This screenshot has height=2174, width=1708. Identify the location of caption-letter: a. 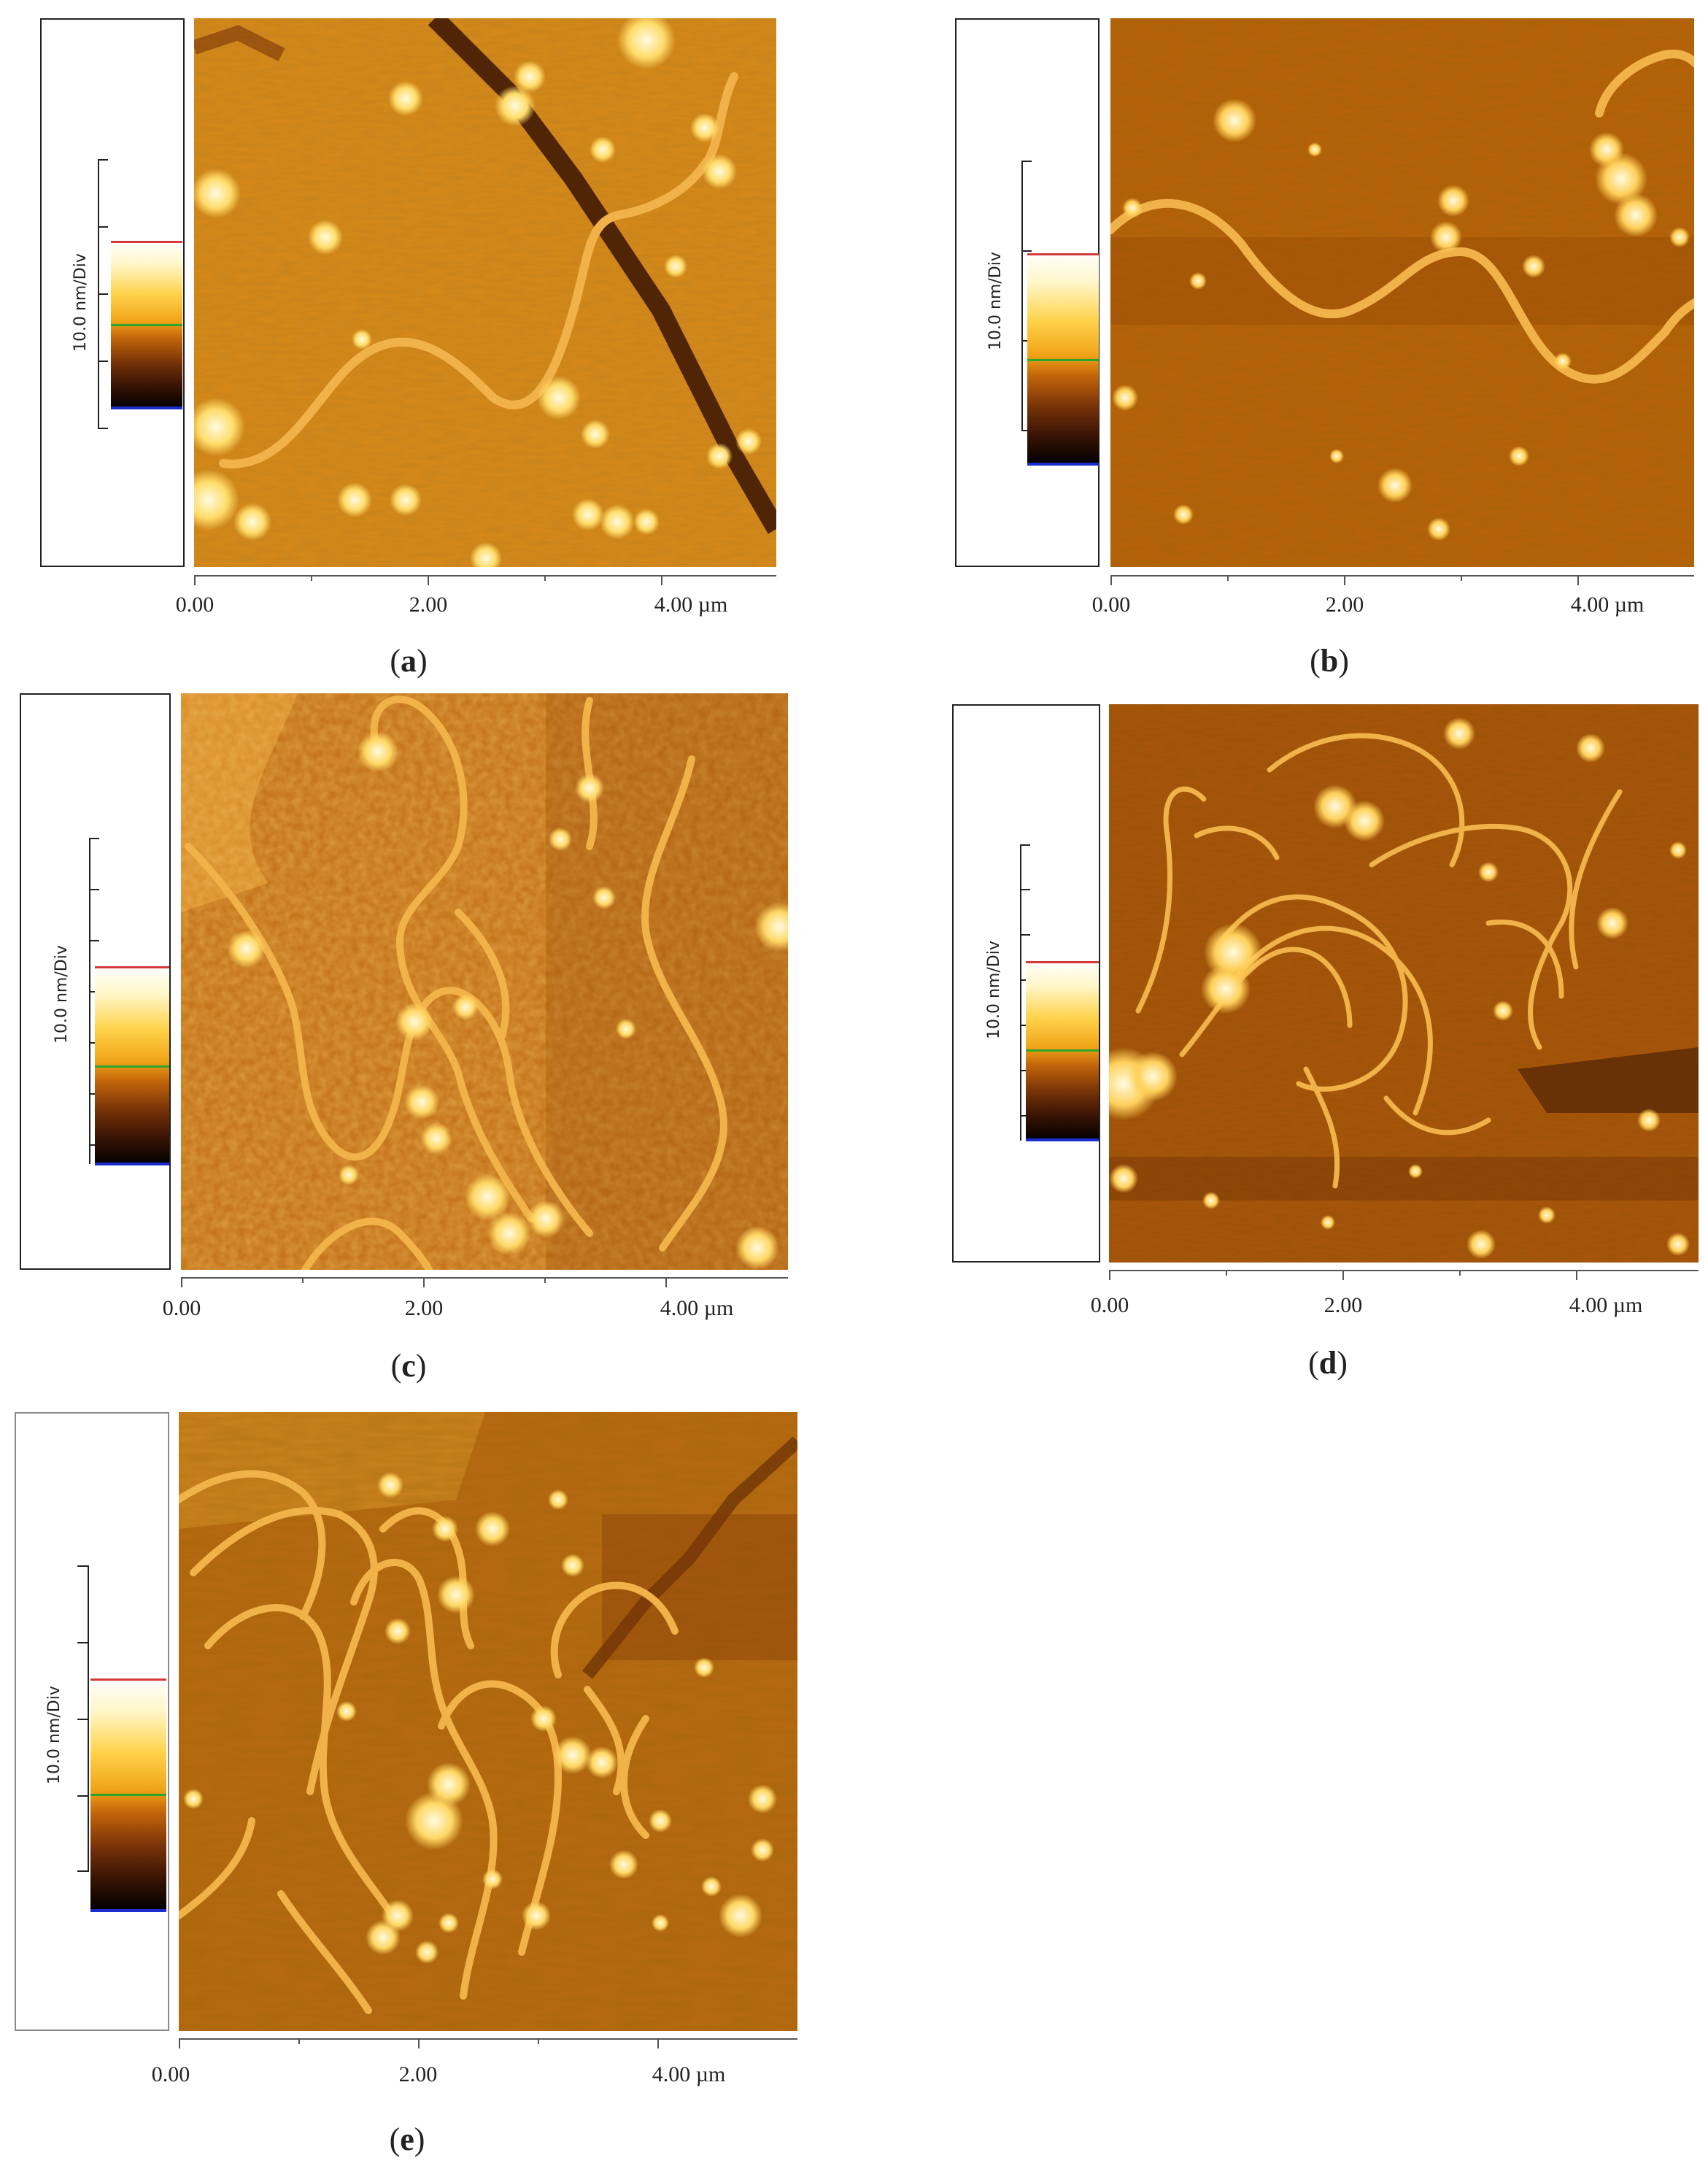
(409, 661).